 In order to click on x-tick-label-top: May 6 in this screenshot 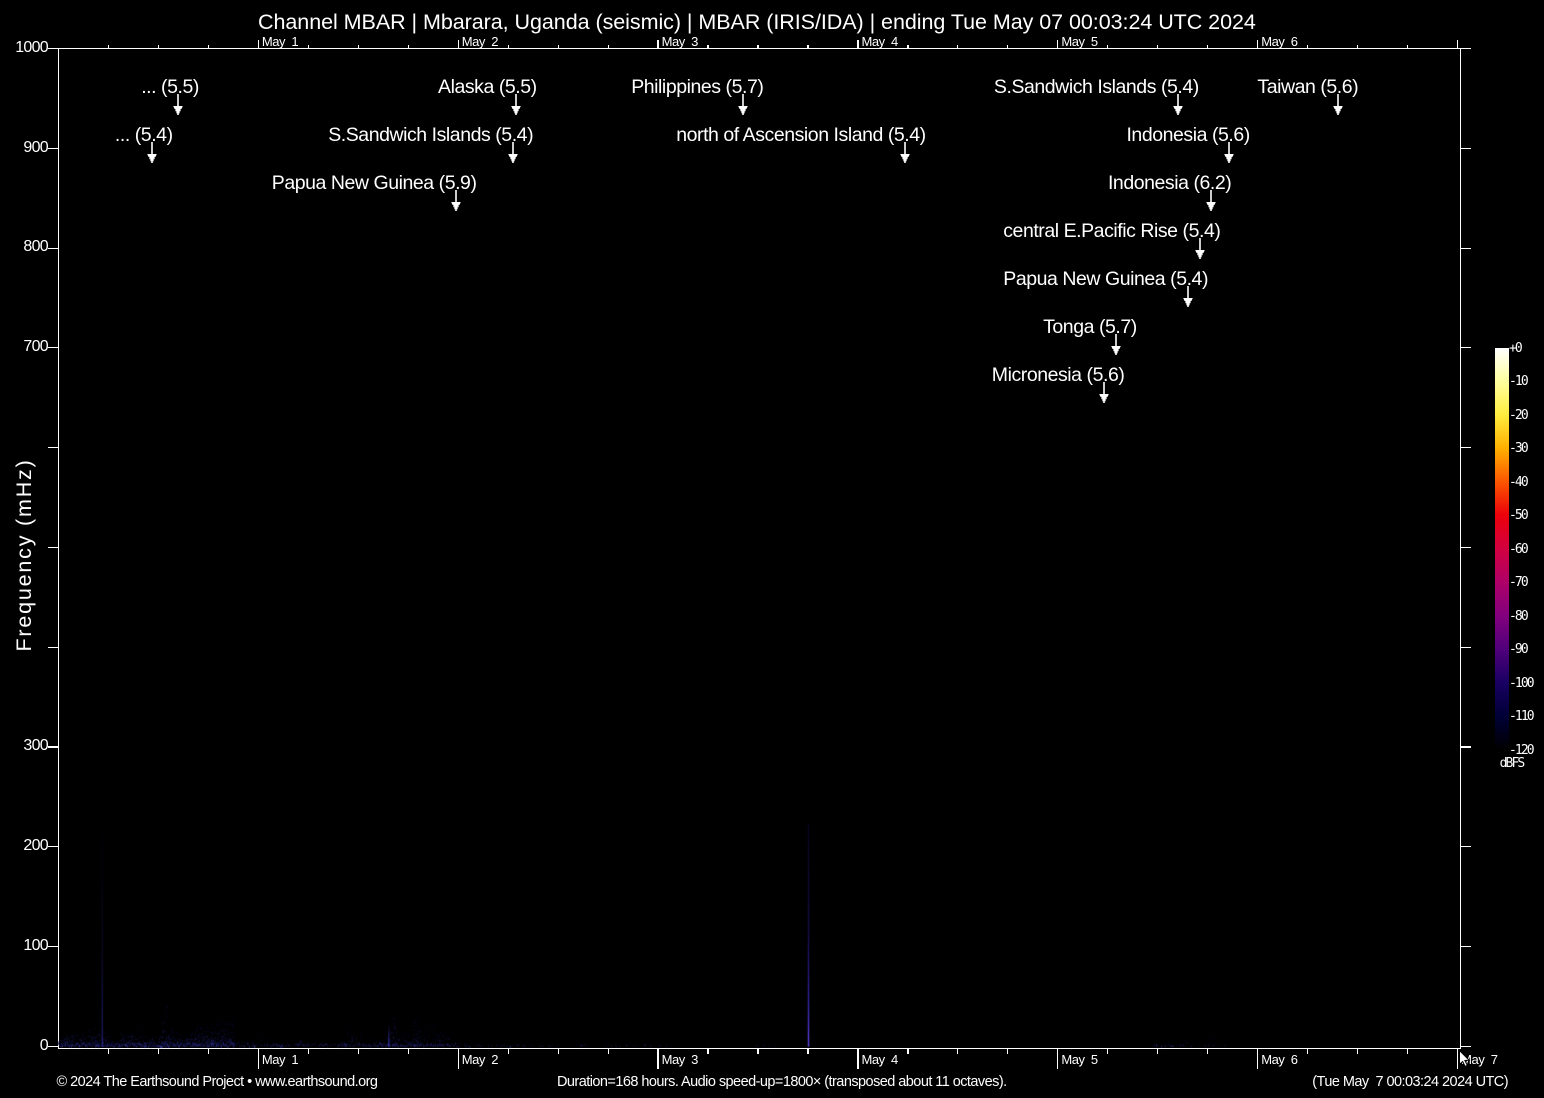, I will do `click(1279, 41)`.